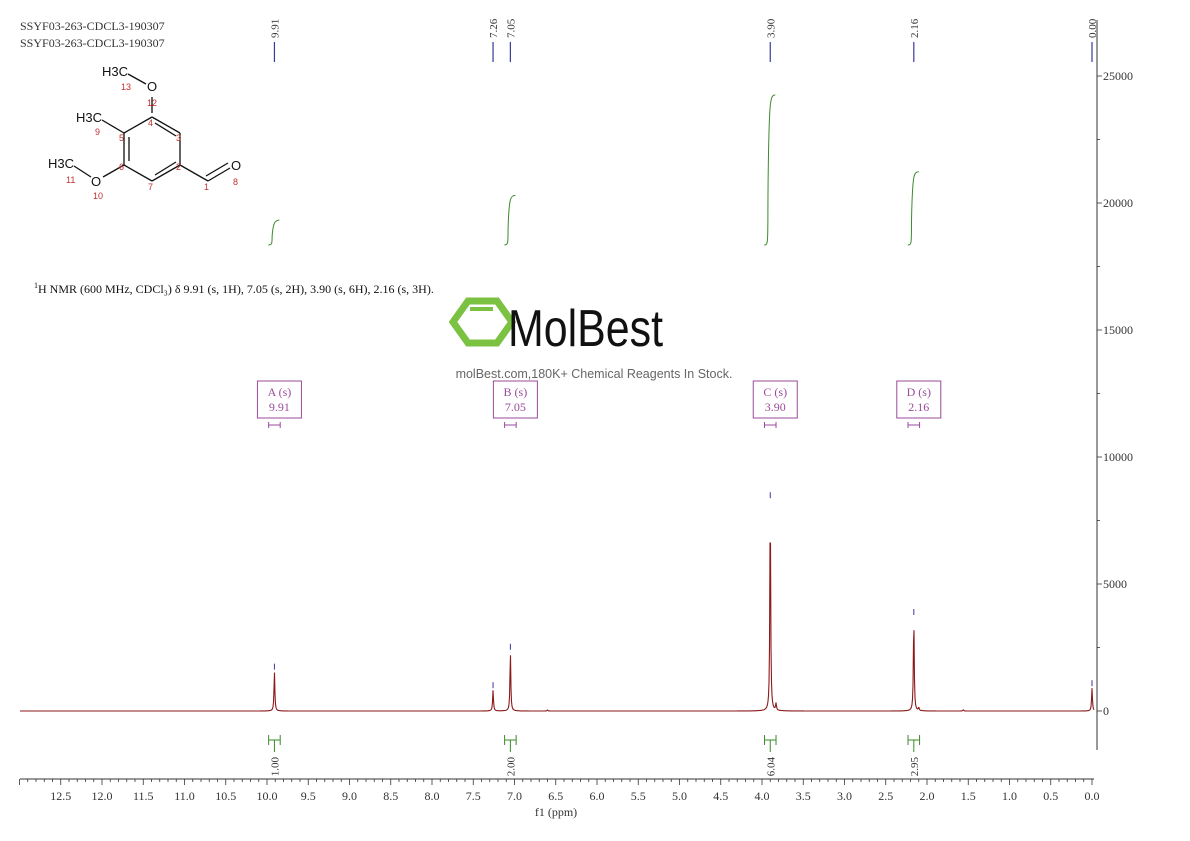 Image resolution: width=1190 pixels, height=841 pixels. Describe the element at coordinates (349, 796) in the screenshot. I see `x-tick-label: 9.0` at that location.